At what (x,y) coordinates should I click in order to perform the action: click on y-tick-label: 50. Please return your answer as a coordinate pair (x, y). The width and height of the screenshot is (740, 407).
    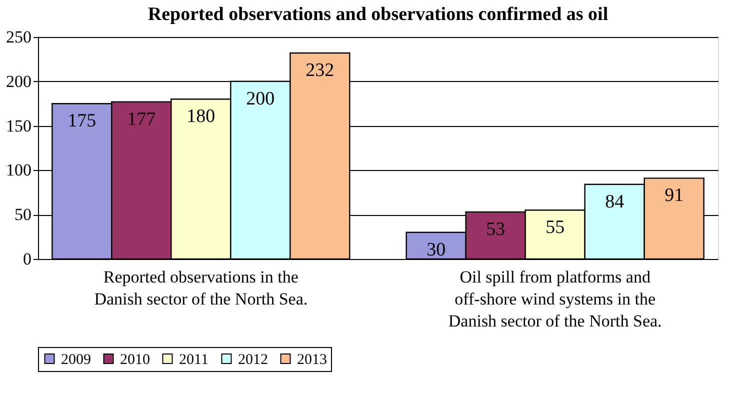
    Looking at the image, I should click on (23, 214).